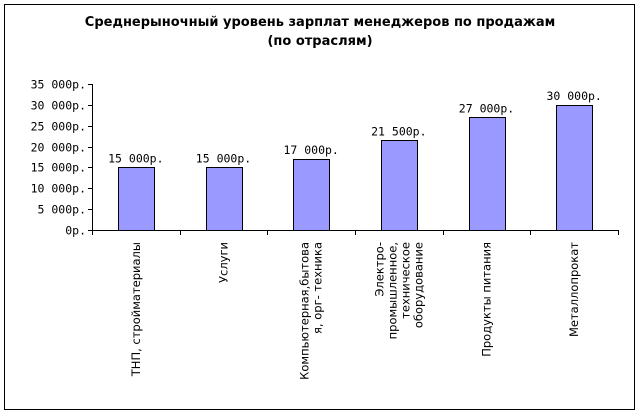 The image size is (640, 415). I want to click on category-label-line: техническое, so click(405, 280).